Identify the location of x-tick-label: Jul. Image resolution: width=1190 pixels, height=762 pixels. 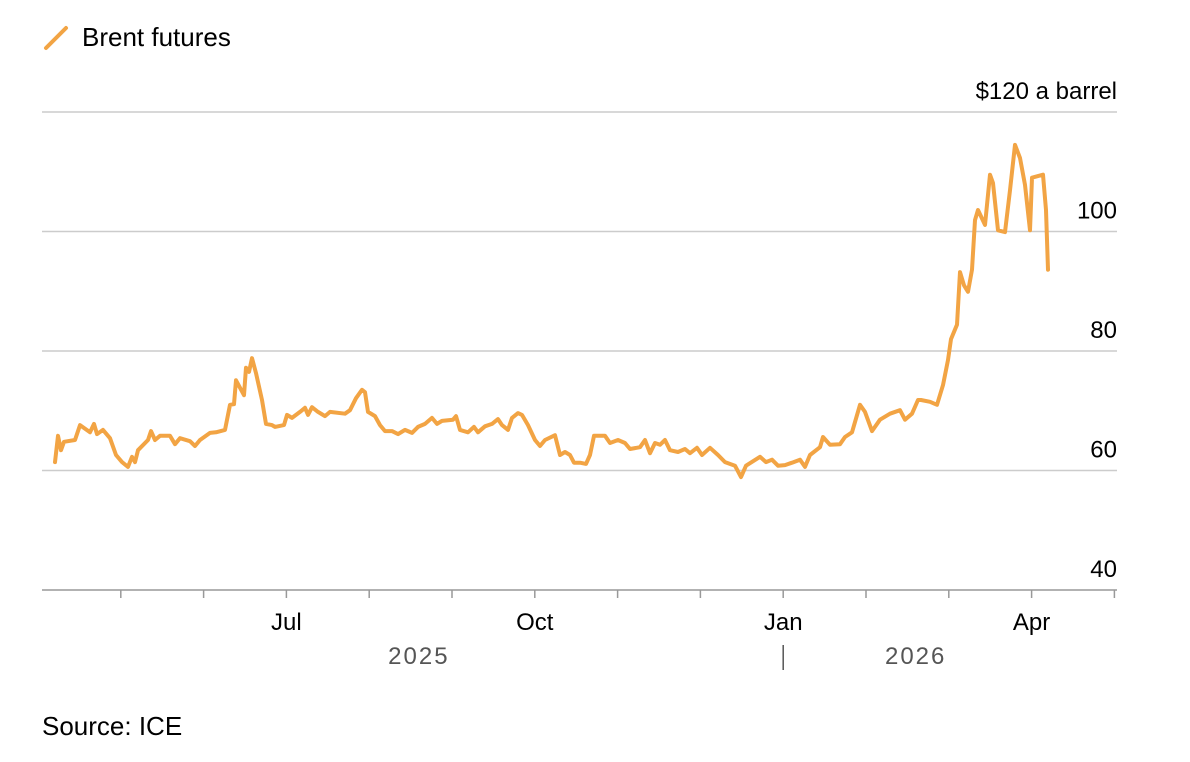
(286, 622).